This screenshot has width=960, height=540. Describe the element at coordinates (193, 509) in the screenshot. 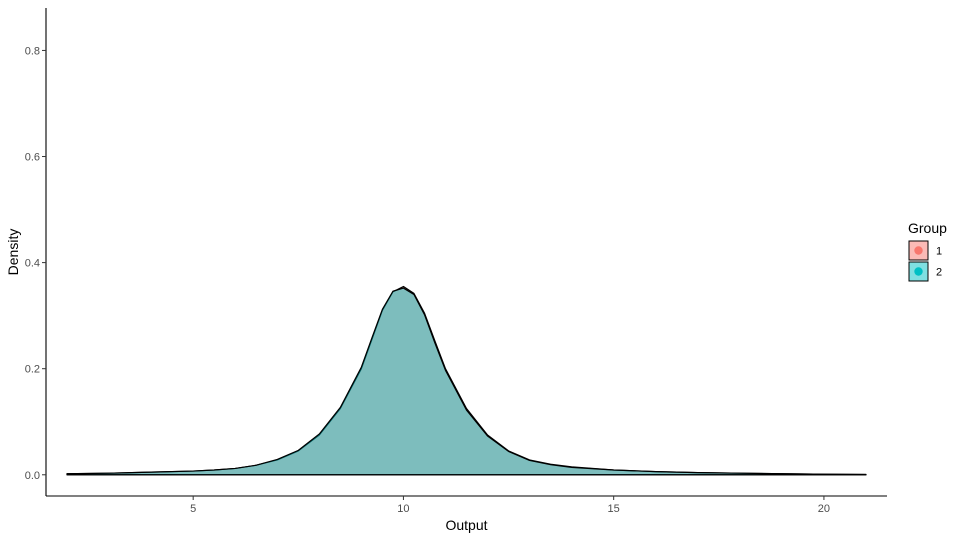

I see `x-tick-label: 5` at that location.